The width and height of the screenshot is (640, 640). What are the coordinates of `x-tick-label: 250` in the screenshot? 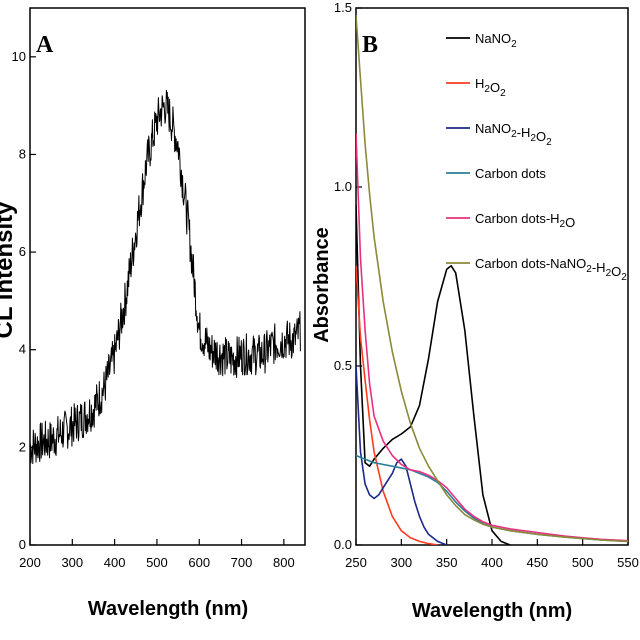 It's located at (356, 562).